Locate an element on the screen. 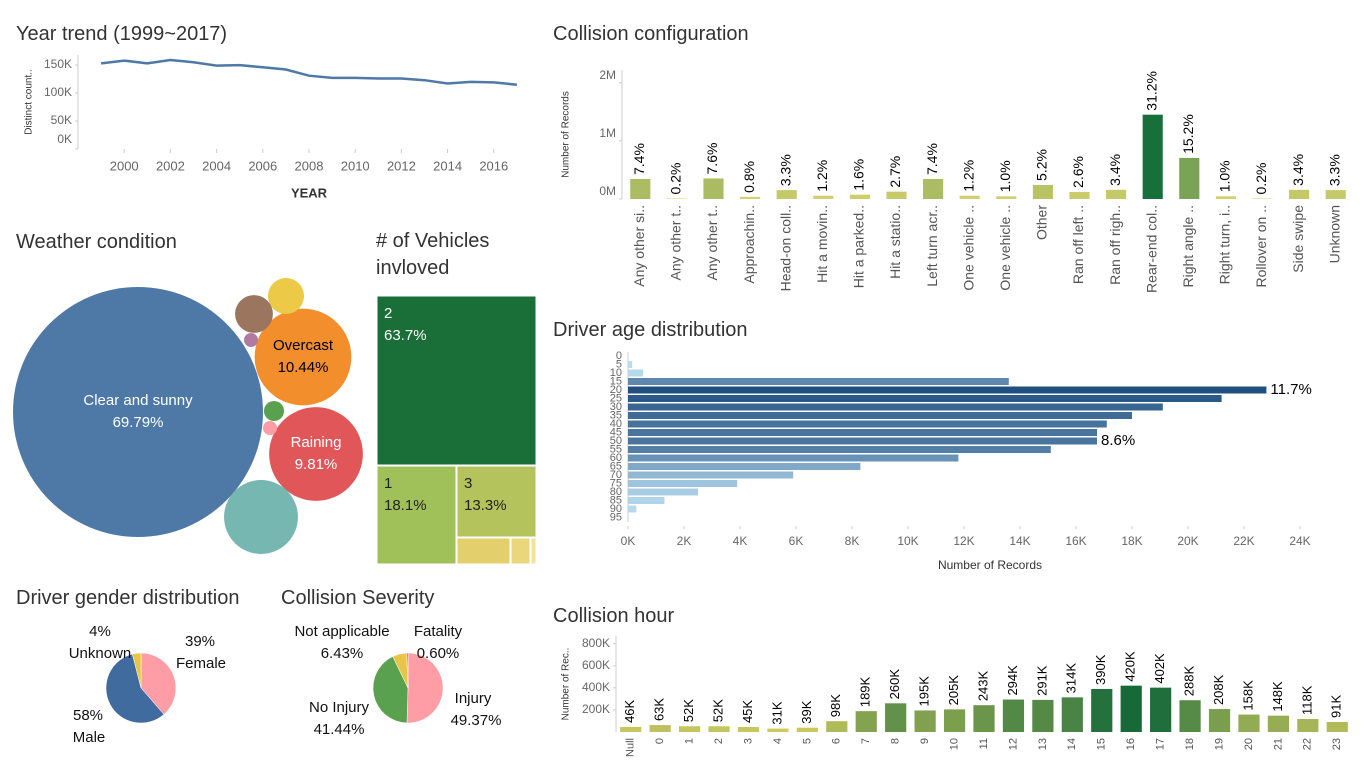 The image size is (1366, 768). x-tick-label: 20 is located at coordinates (1249, 744).